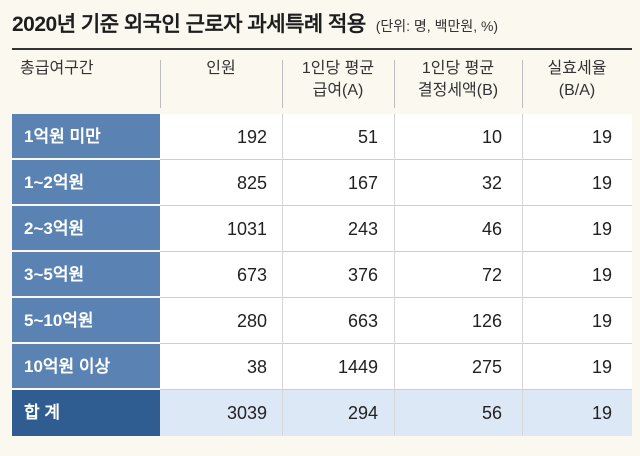 This screenshot has height=456, width=640. I want to click on row-data-area: 1031 243 46 19, so click(396, 229).